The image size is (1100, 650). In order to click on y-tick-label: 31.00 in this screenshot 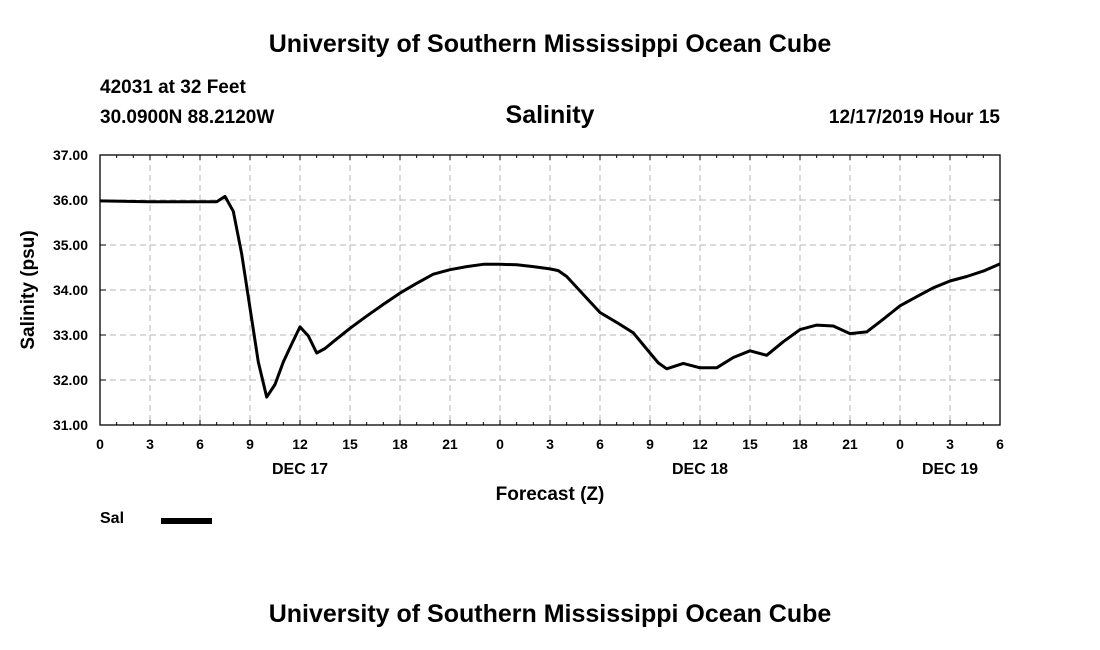, I will do `click(70, 425)`.